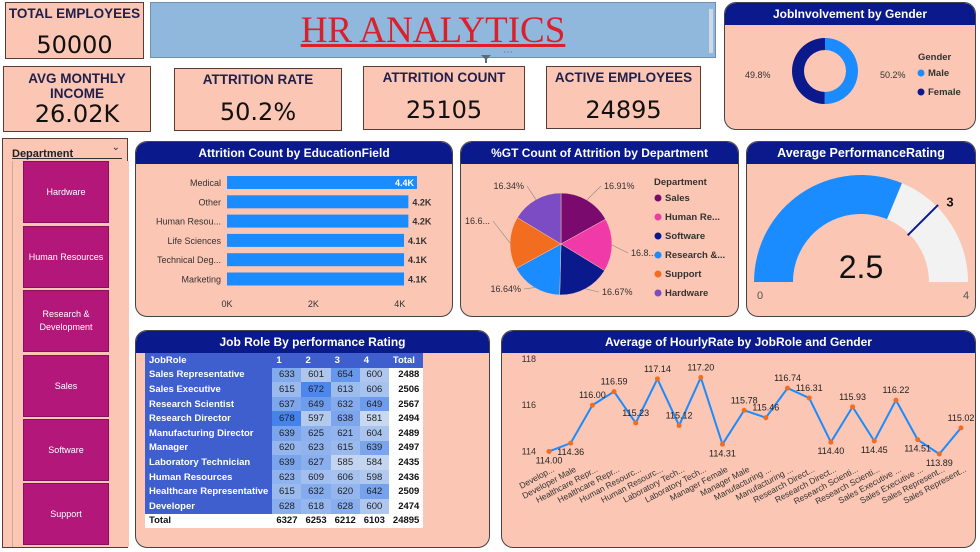 The width and height of the screenshot is (980, 552). I want to click on table-row: Manager 620 623 615 639 2497, so click(284, 448).